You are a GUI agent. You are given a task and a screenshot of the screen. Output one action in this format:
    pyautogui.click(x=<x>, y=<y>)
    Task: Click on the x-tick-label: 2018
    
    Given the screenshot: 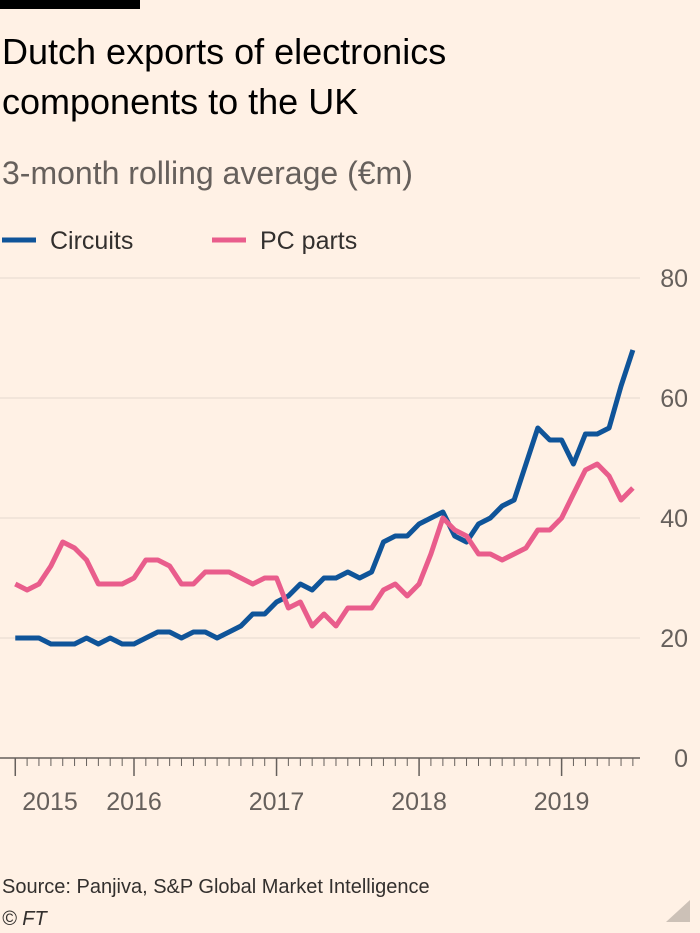 What is the action you would take?
    pyautogui.click(x=419, y=802)
    